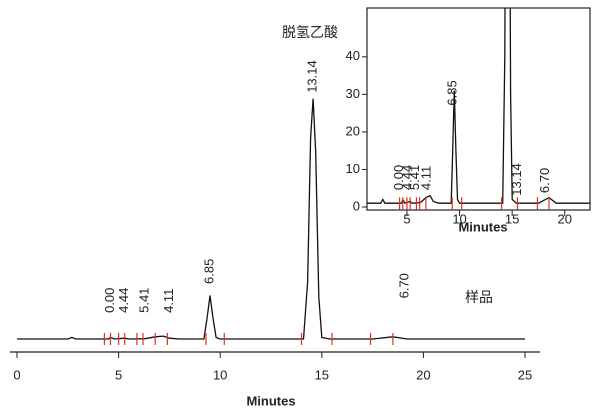 This screenshot has height=417, width=602. I want to click on y-tick-label: 10, so click(353, 168).